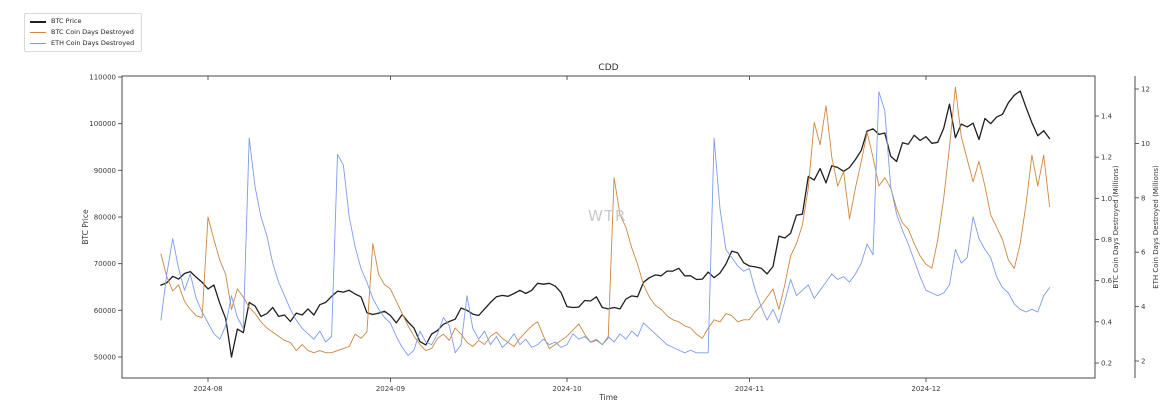  What do you see at coordinates (1145, 90) in the screenshot?
I see `y-tick-label-right2: 12` at bounding box center [1145, 90].